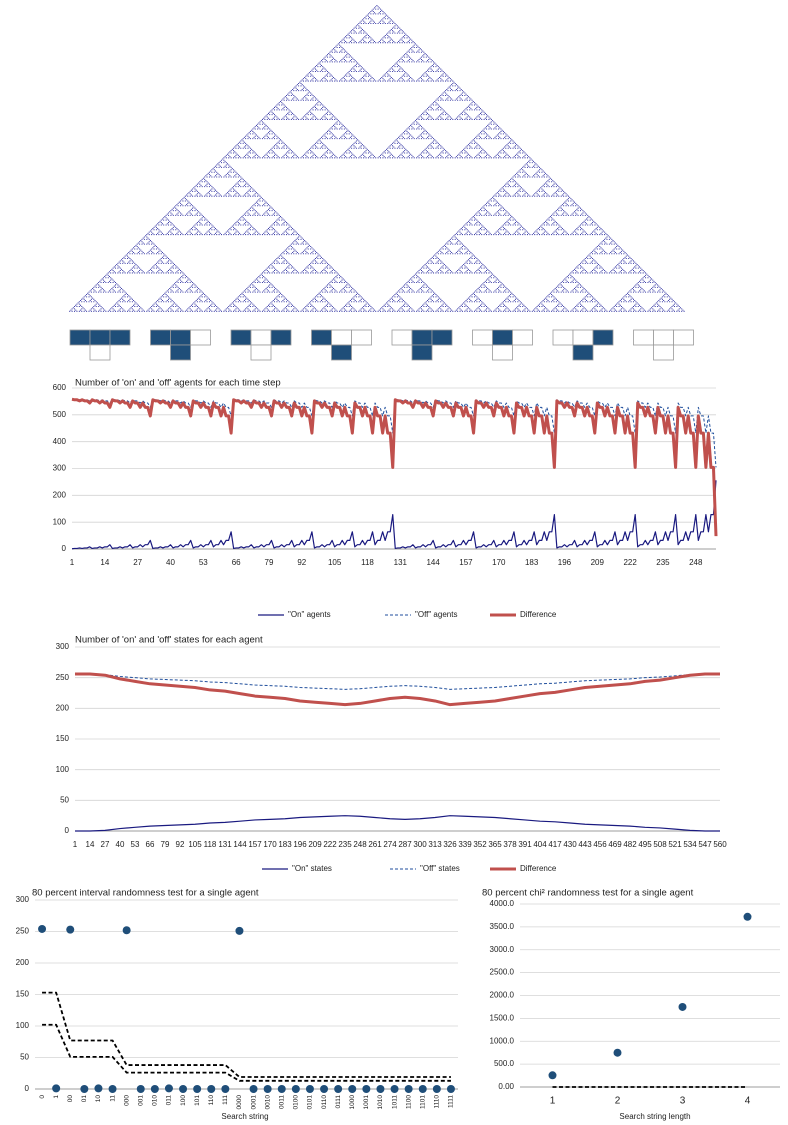  Describe the element at coordinates (105, 844) in the screenshot. I see `x-tick-label: 27` at that location.